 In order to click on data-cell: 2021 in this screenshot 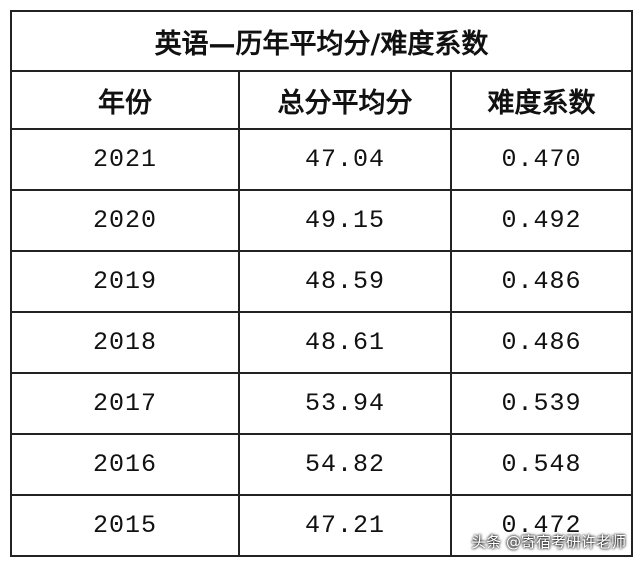, I will do `click(125, 159)`.